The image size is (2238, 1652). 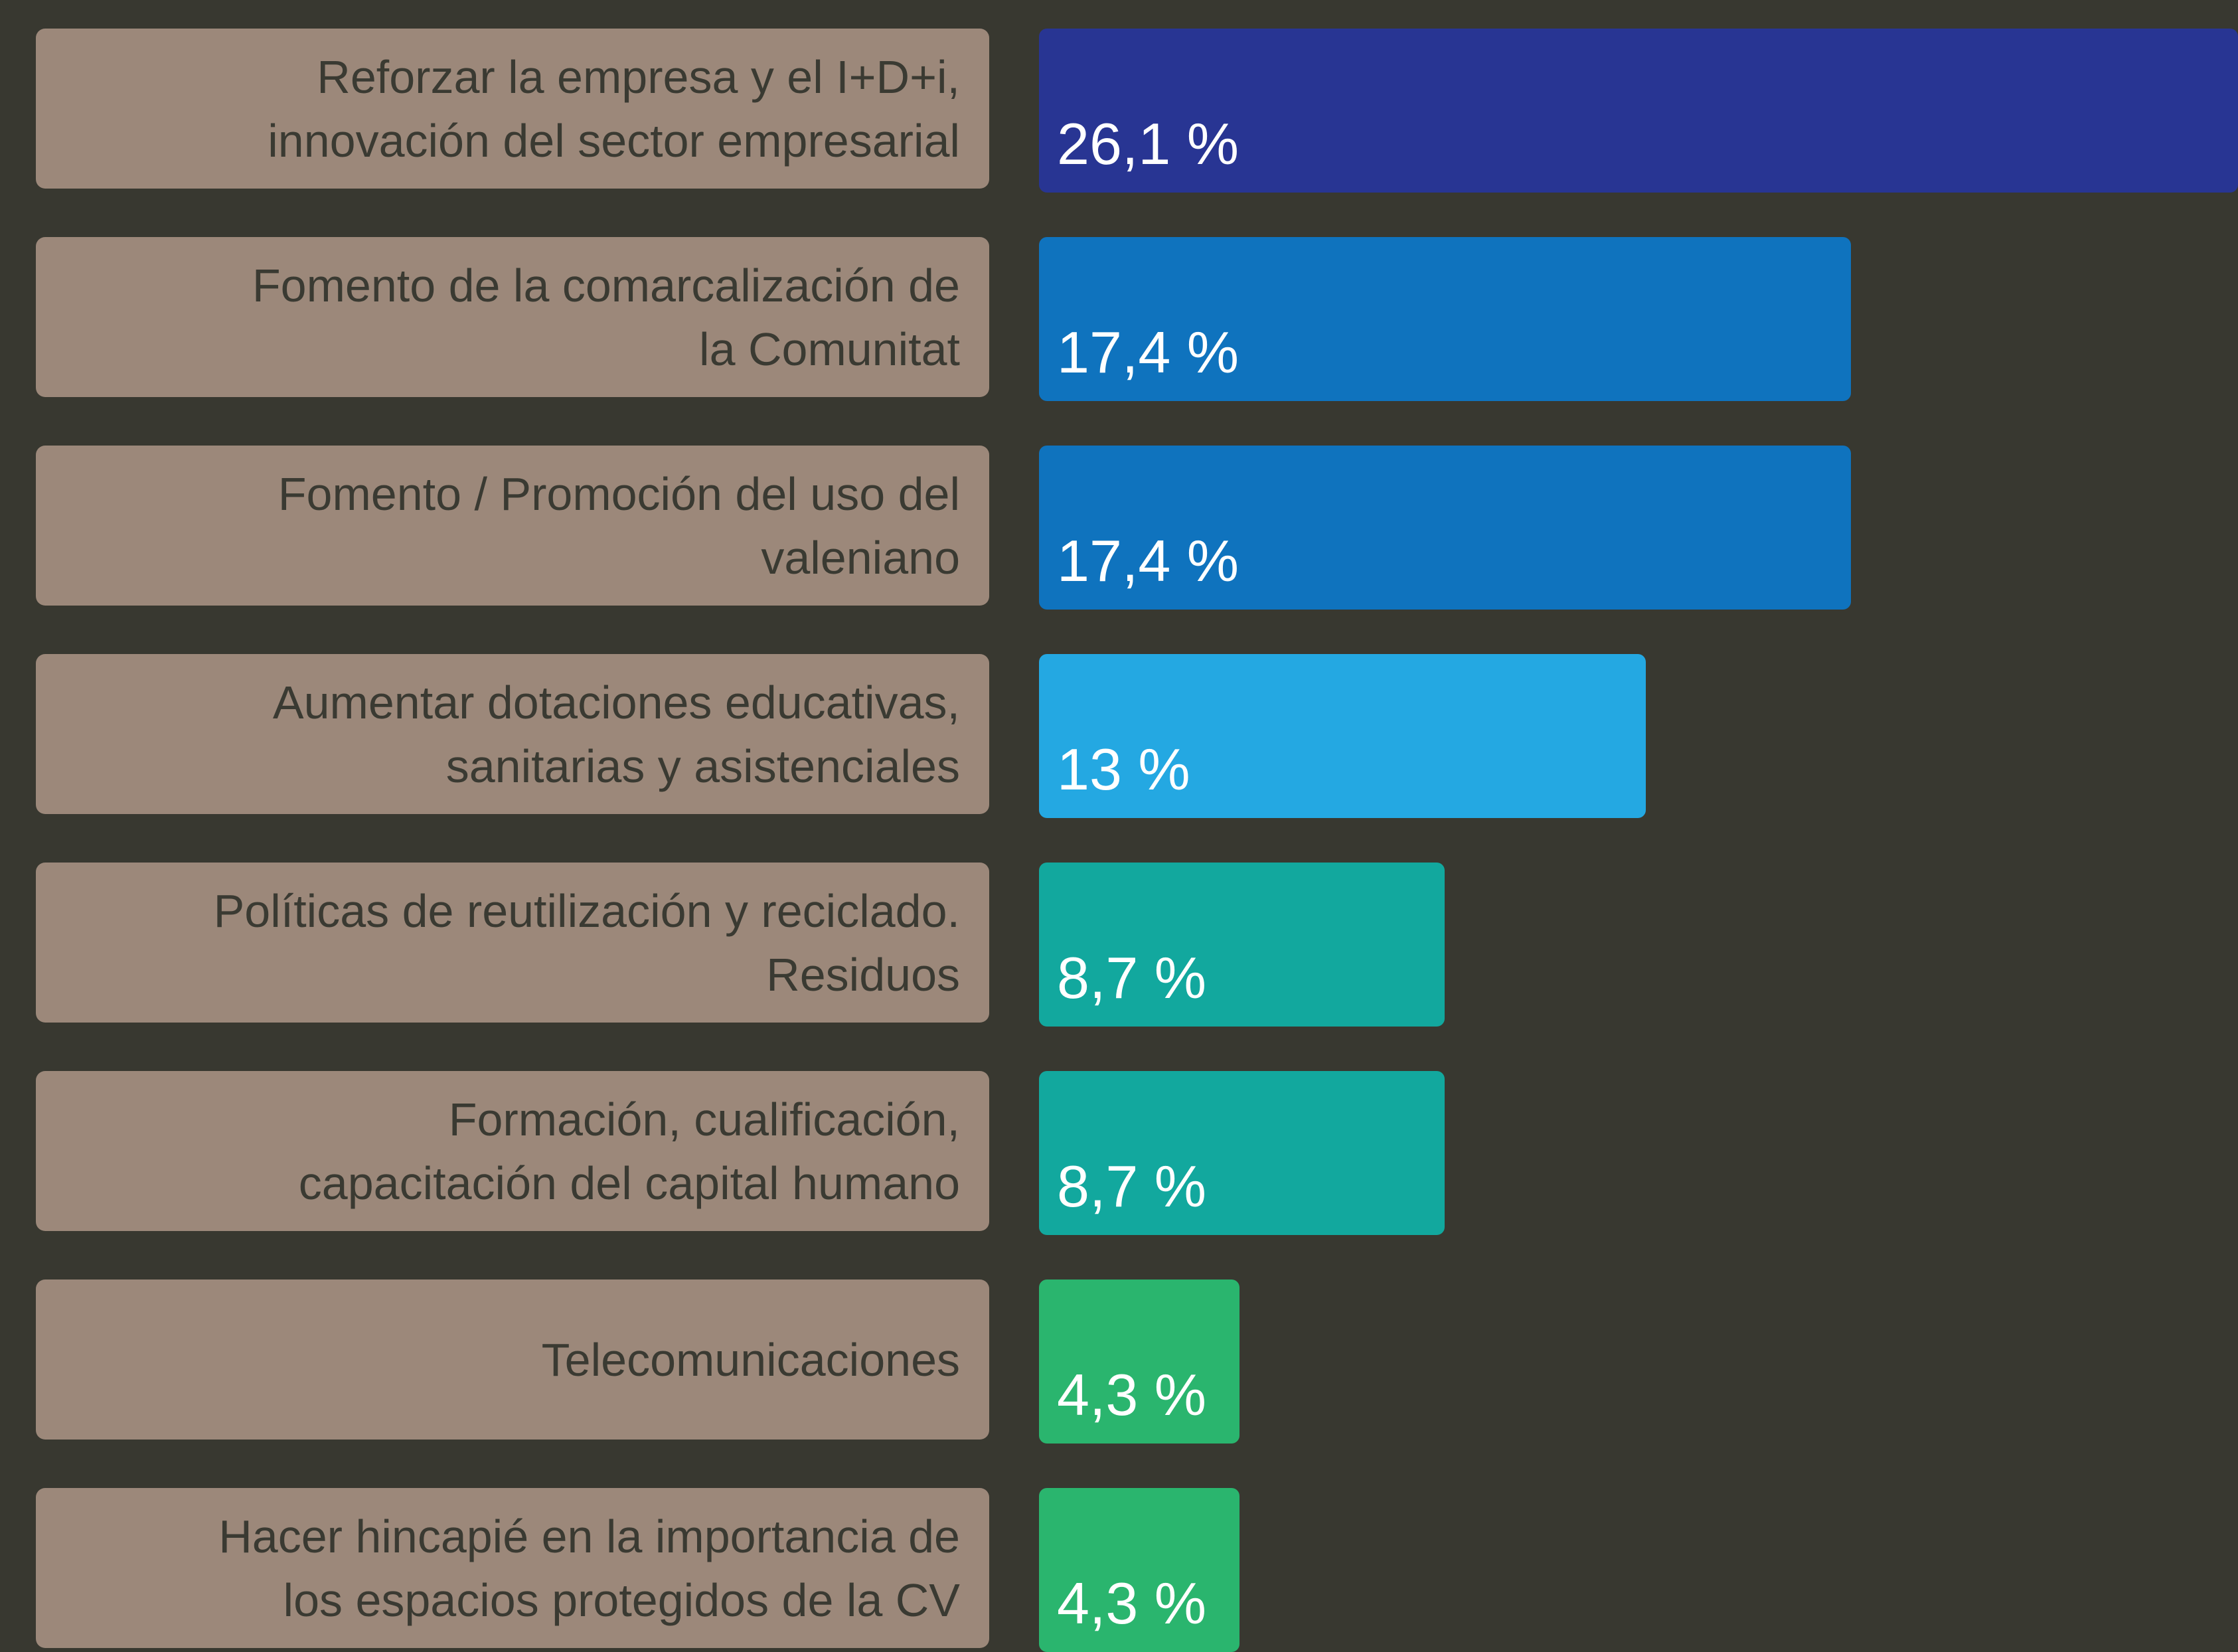 I want to click on value-label: 26,1 %, so click(x=1148, y=144).